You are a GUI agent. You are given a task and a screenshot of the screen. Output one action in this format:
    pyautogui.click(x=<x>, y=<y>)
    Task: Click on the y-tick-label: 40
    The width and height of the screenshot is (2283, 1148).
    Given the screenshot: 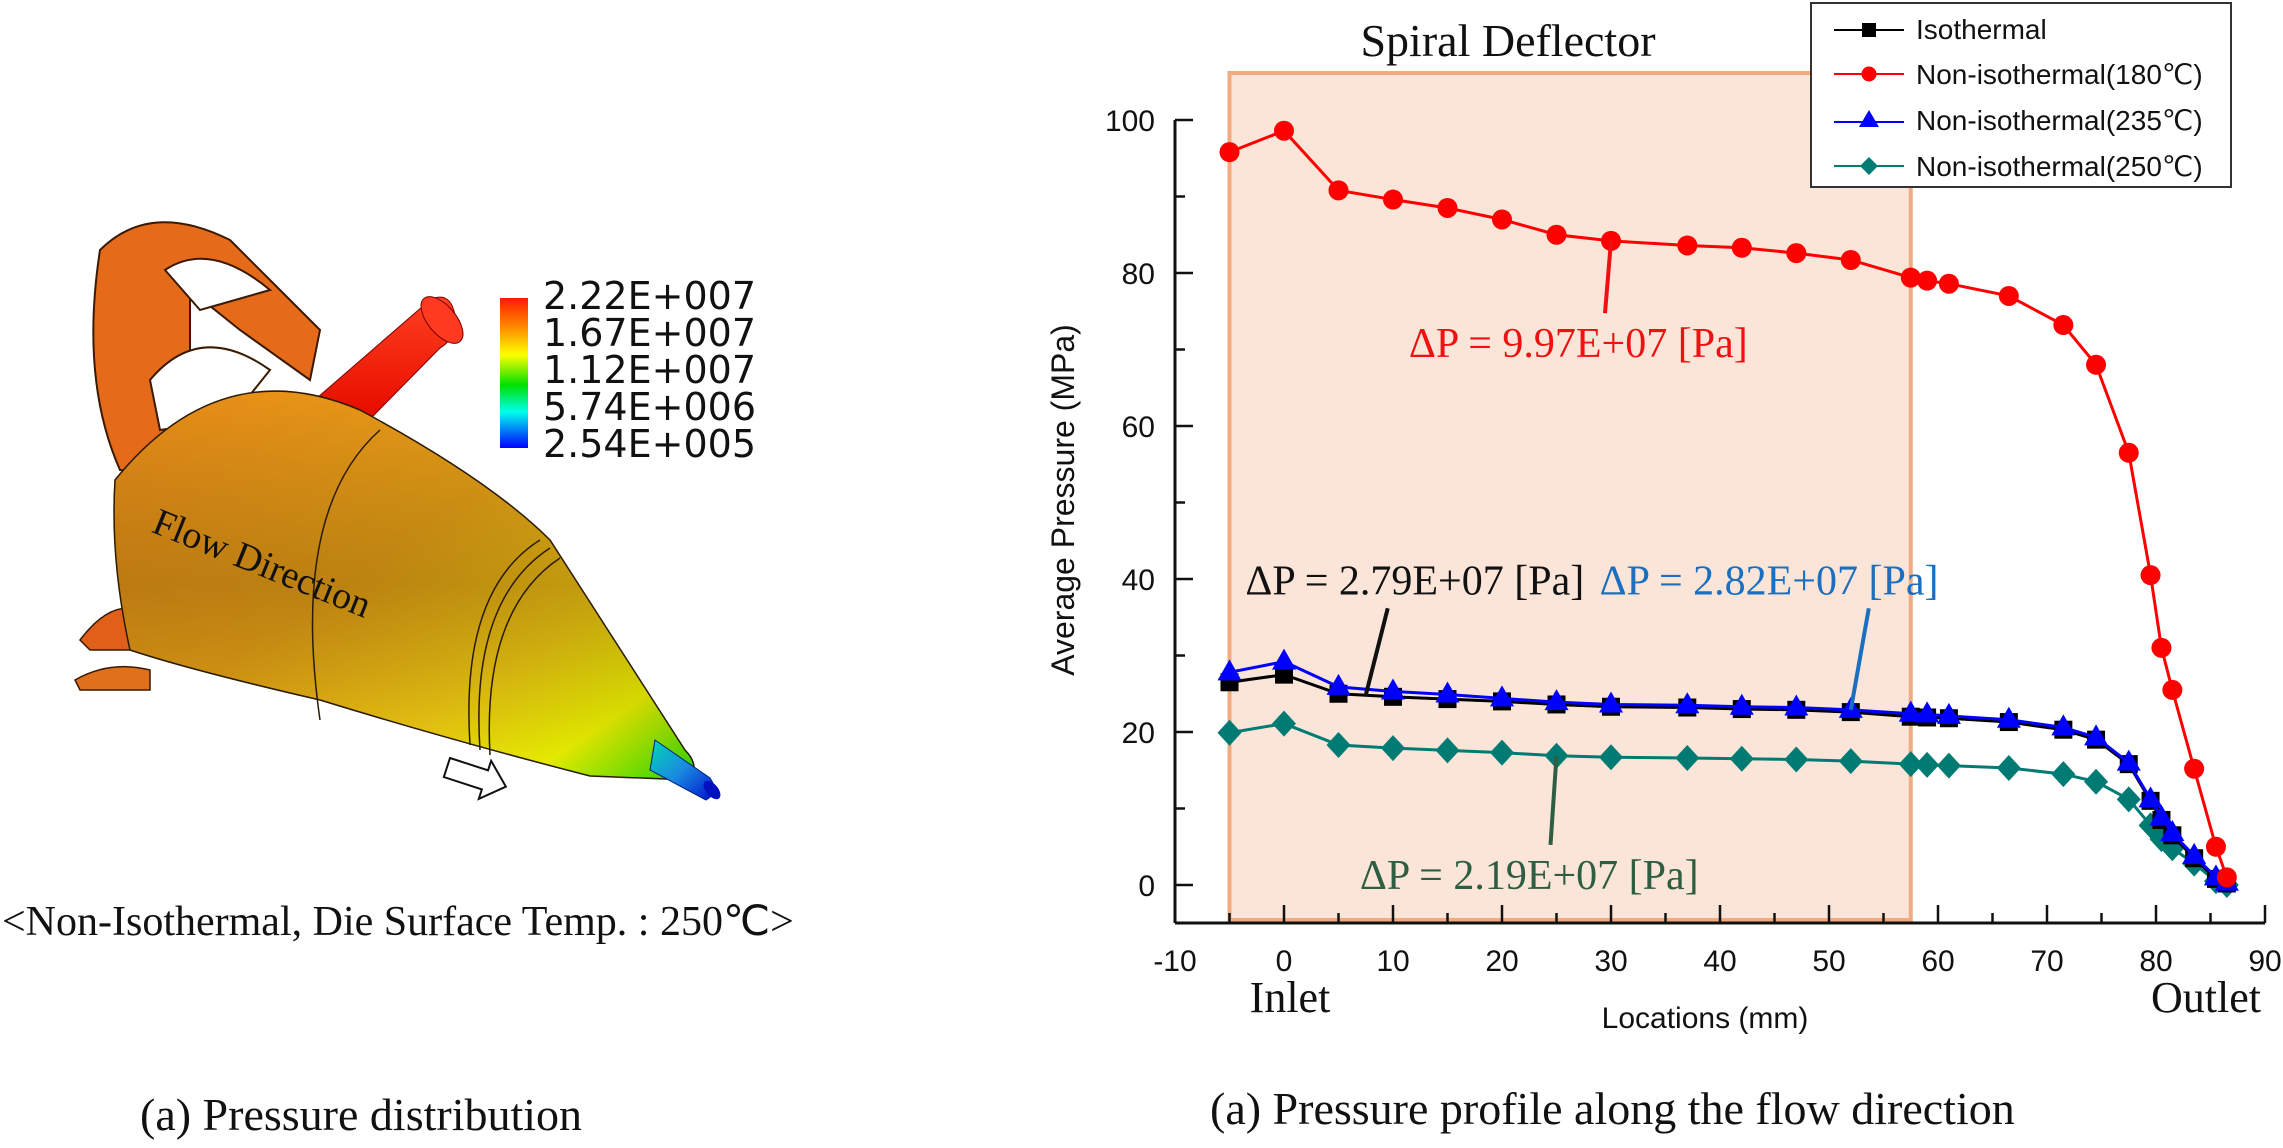 What is the action you would take?
    pyautogui.click(x=1138, y=580)
    